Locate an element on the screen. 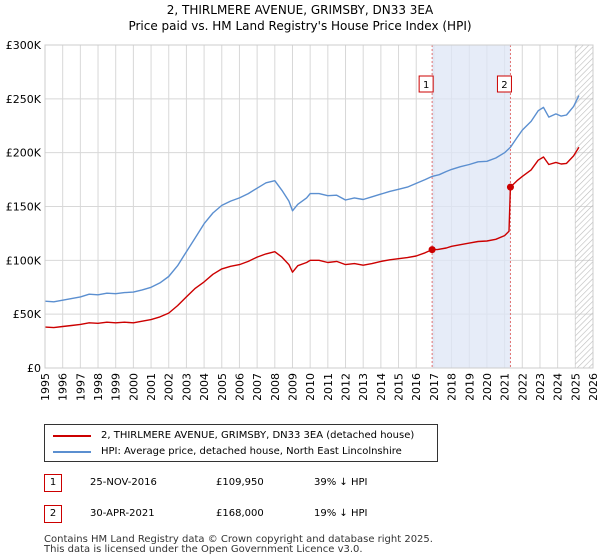 This screenshot has height=560, width=600. x-tick-label: 2008 is located at coordinates (275, 386).